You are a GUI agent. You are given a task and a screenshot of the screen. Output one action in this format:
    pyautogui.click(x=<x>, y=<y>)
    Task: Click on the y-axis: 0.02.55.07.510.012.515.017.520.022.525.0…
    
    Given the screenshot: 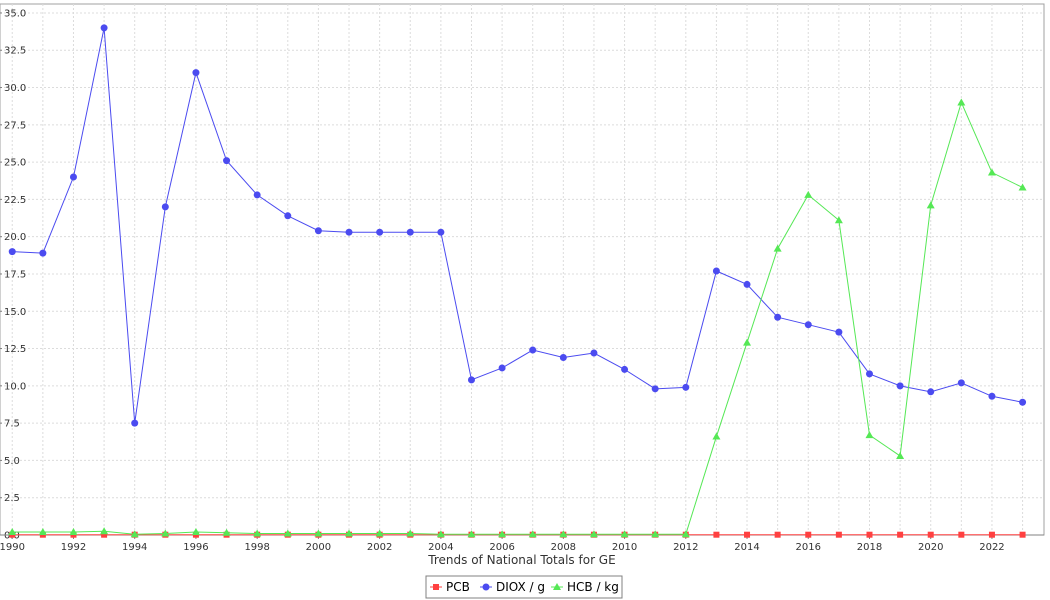 What is the action you would take?
    pyautogui.click(x=13, y=275)
    